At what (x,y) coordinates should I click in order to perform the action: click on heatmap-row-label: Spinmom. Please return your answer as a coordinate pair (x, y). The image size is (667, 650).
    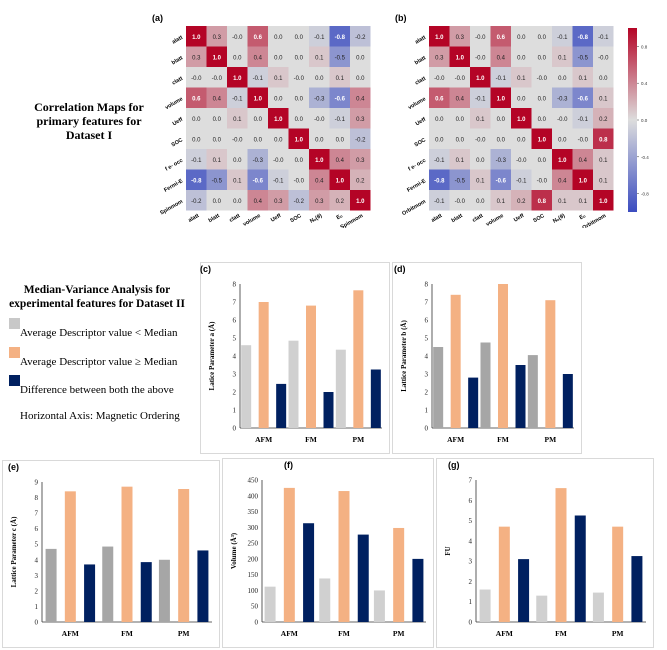
    Looking at the image, I should click on (171, 208).